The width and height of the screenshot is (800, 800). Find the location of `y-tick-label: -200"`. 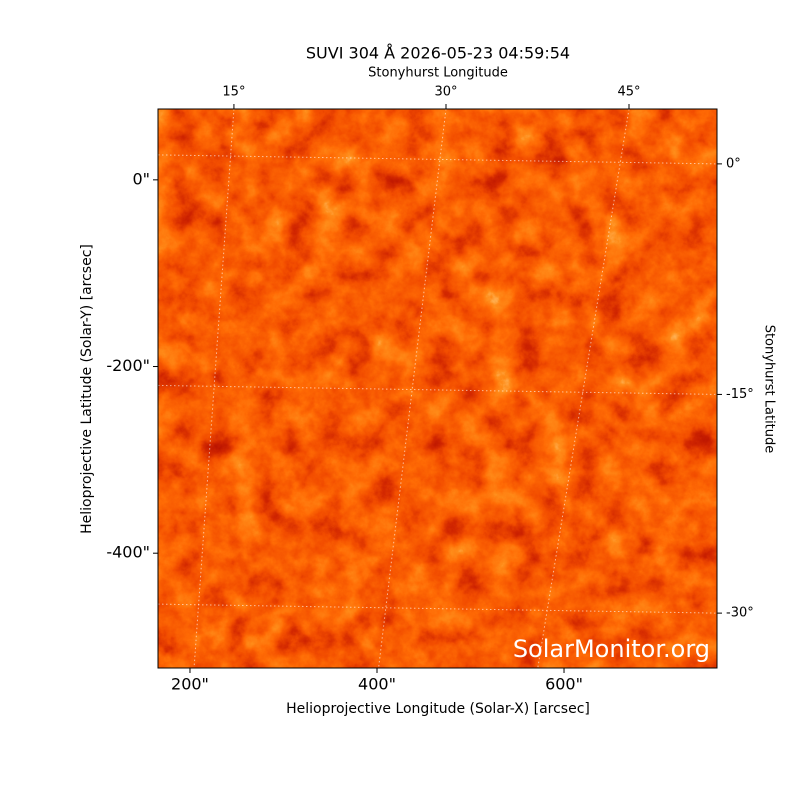

y-tick-label: -200" is located at coordinates (128, 365).